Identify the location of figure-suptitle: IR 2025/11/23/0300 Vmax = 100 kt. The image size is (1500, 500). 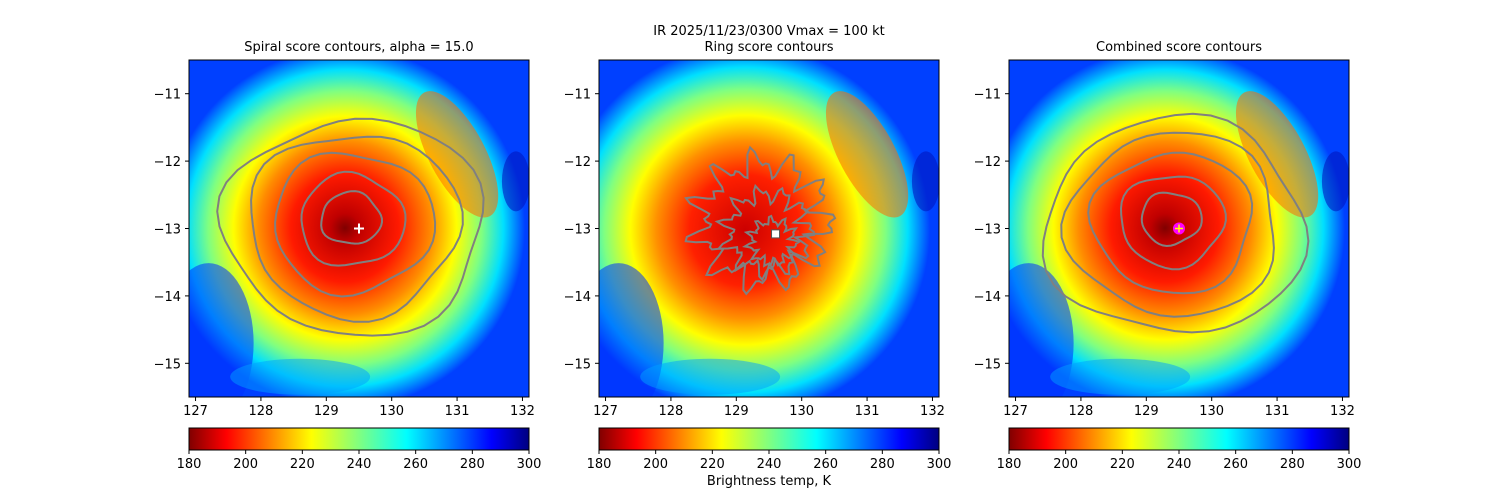
(768, 31).